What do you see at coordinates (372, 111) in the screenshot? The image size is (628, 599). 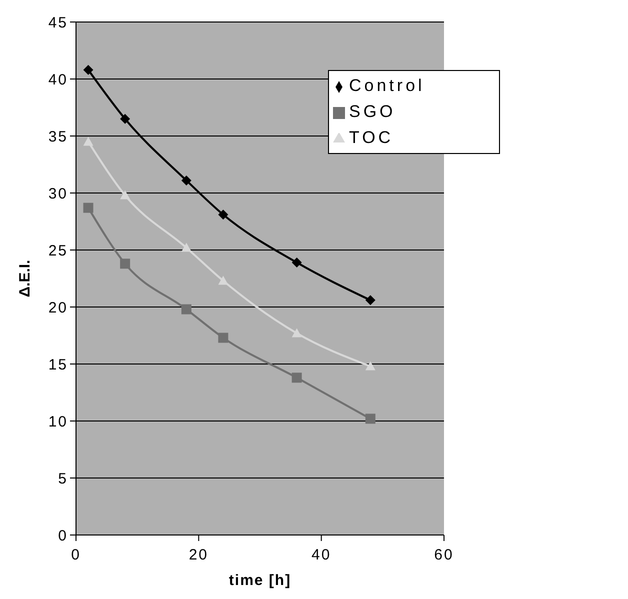 I see `legend-label: SGO` at bounding box center [372, 111].